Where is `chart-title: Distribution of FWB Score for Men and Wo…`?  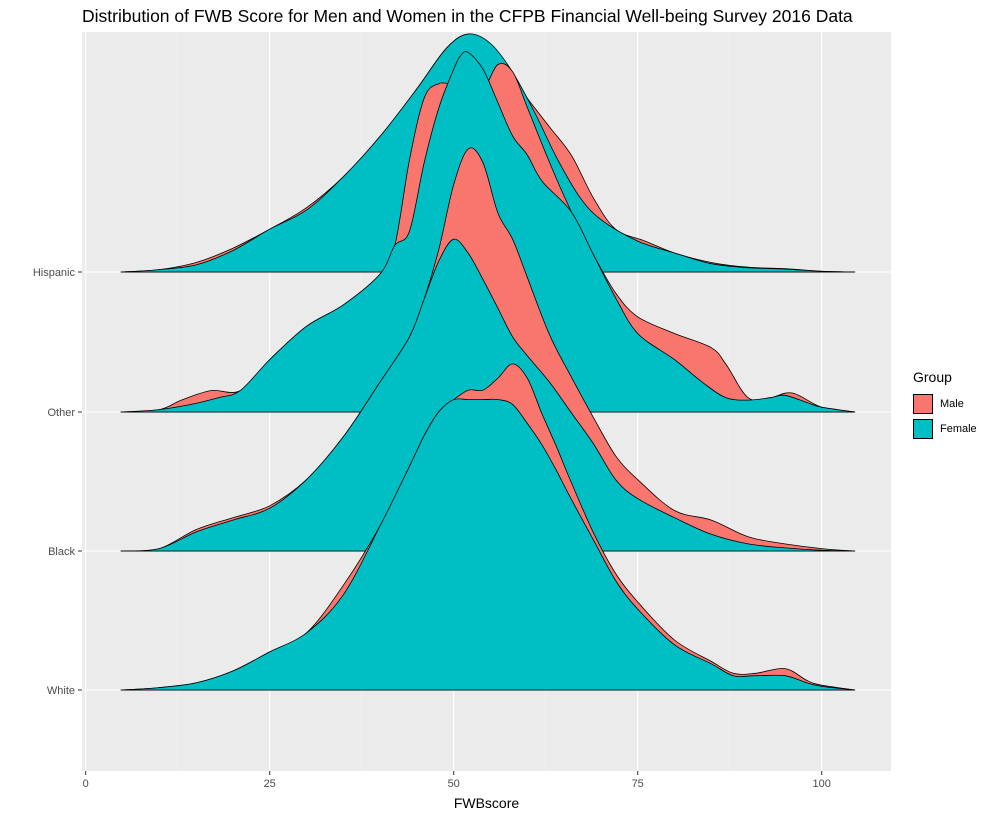 chart-title: Distribution of FWB Score for Men and Wo… is located at coordinates (467, 16).